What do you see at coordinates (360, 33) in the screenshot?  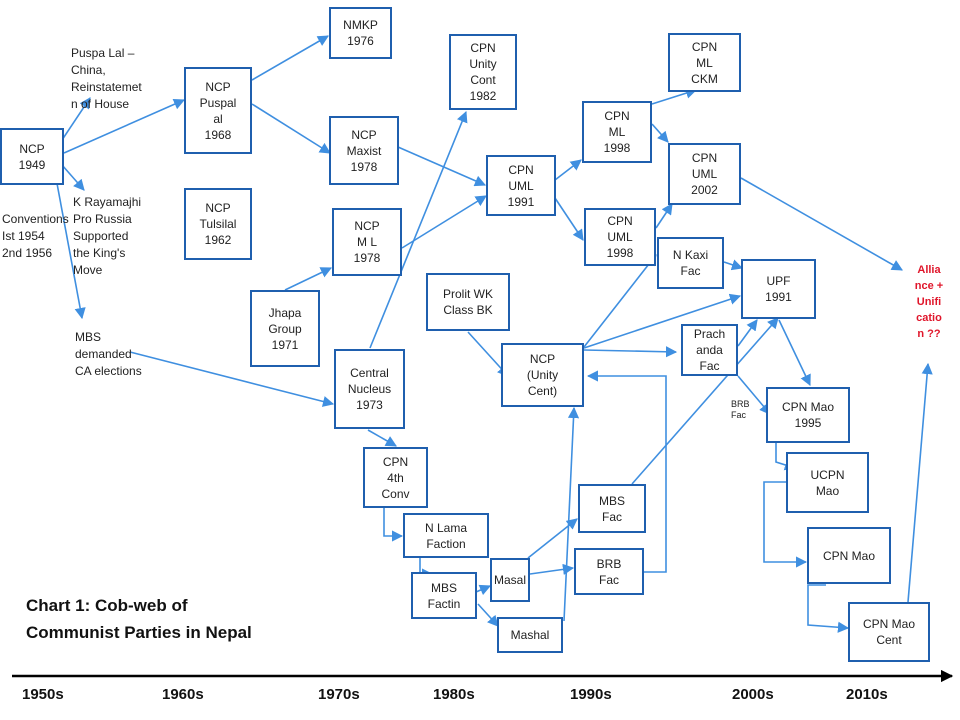 I see `box-nmkp: NMKP 1976` at bounding box center [360, 33].